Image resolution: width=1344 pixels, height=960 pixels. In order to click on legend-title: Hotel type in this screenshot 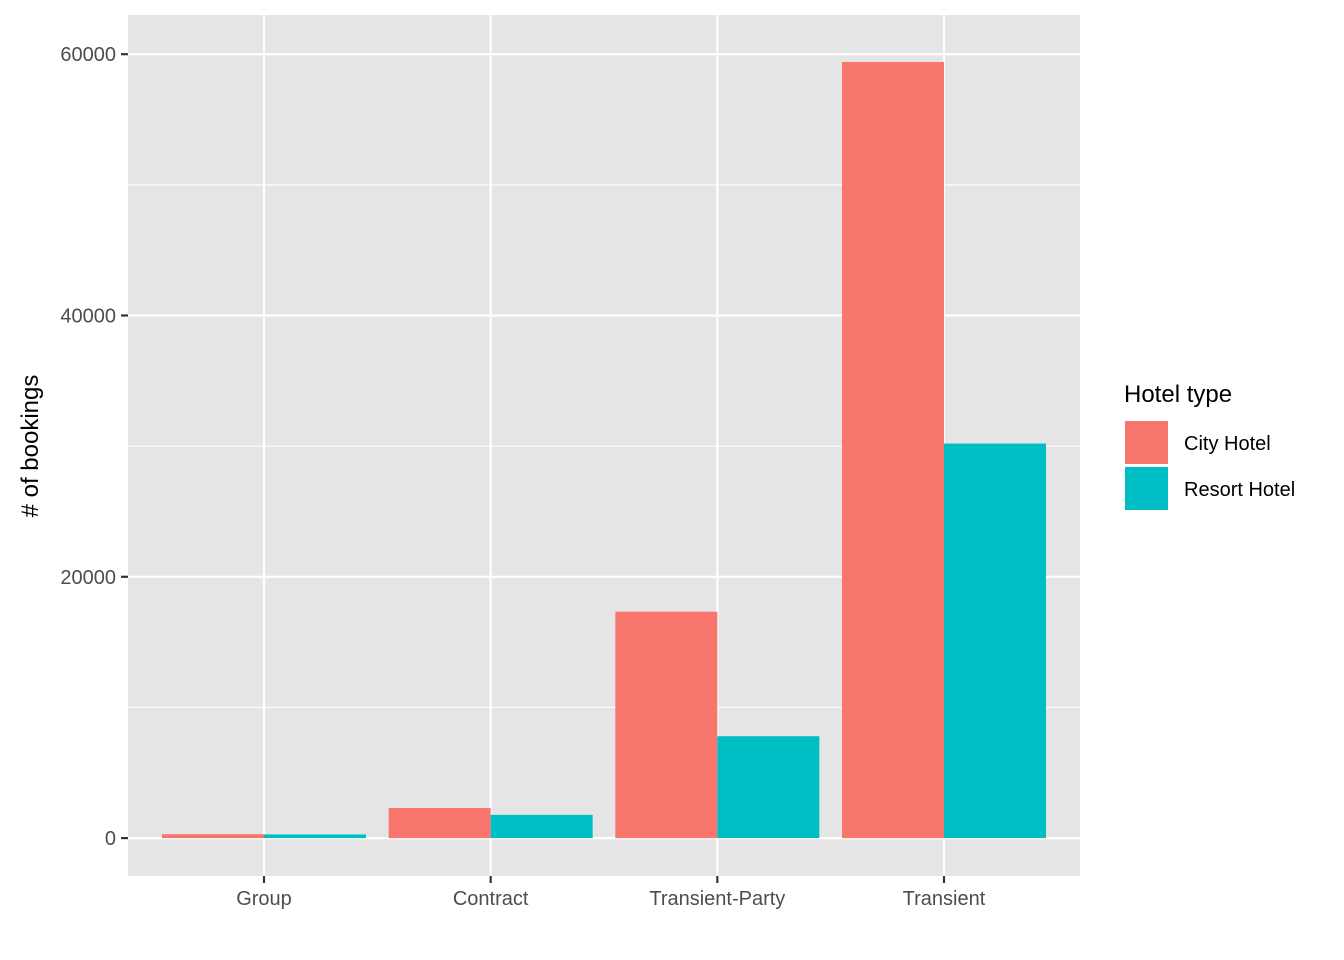, I will do `click(1178, 394)`.